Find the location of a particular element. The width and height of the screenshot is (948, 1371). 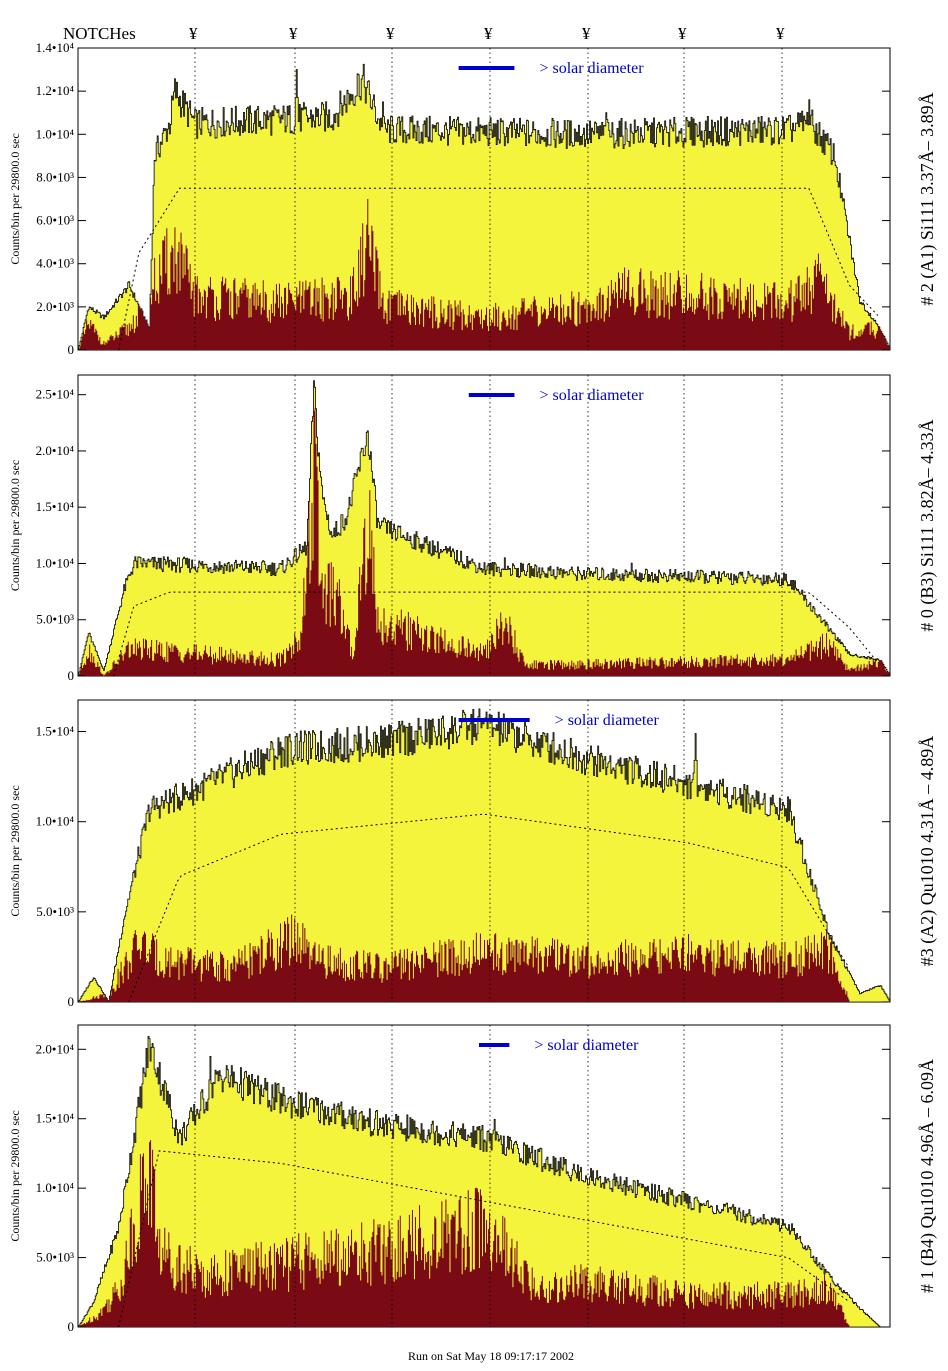

notch-symbols: ¥ ¥ ¥ ¥ ¥ ¥ ¥ is located at coordinates (487, 33).